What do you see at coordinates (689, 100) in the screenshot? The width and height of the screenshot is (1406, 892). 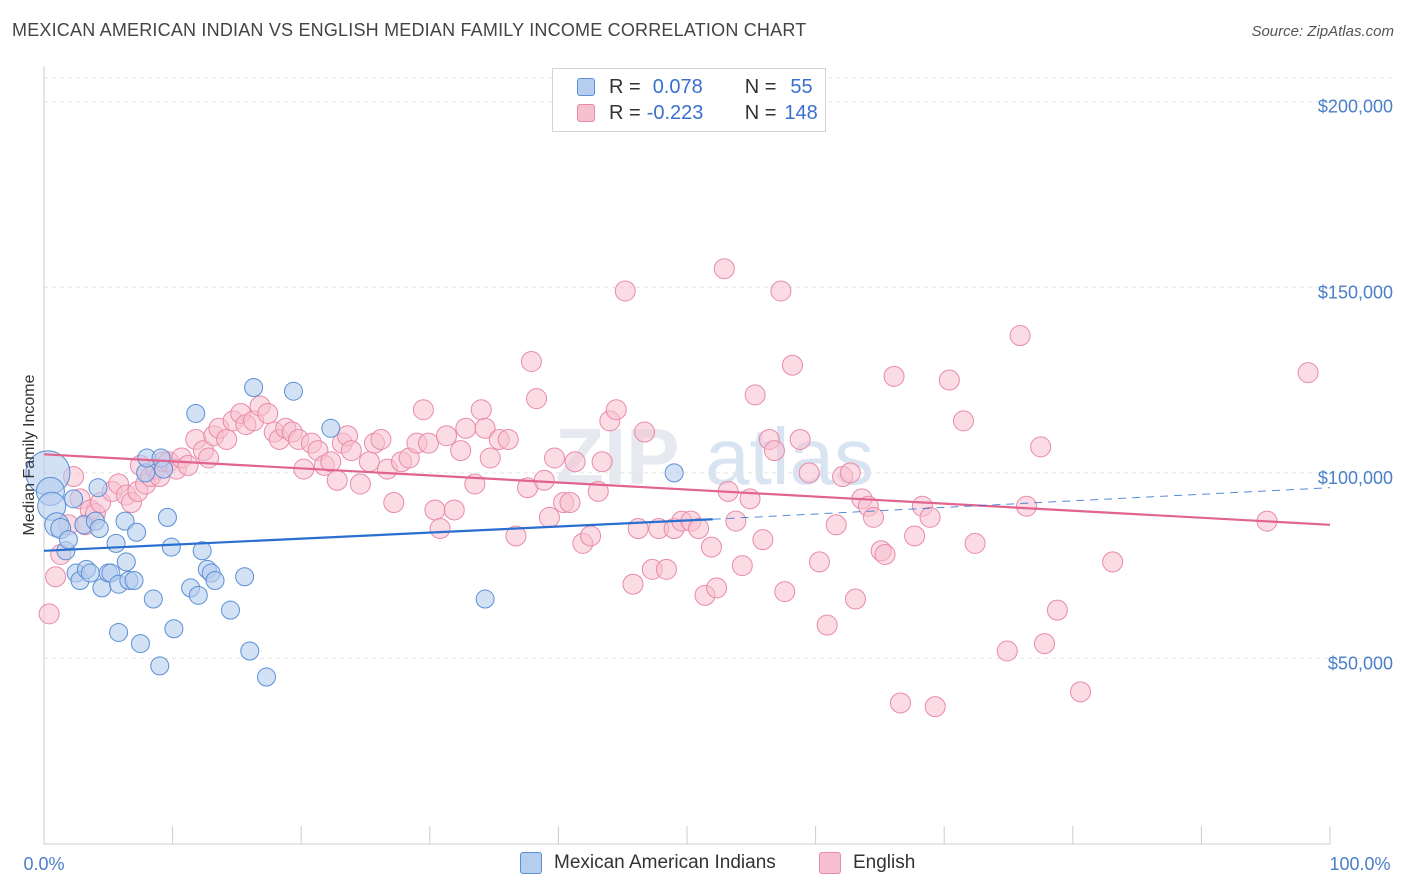 I see `stats-legend: R = 0.078 N = 55 R = -0.223 N = 148` at bounding box center [689, 100].